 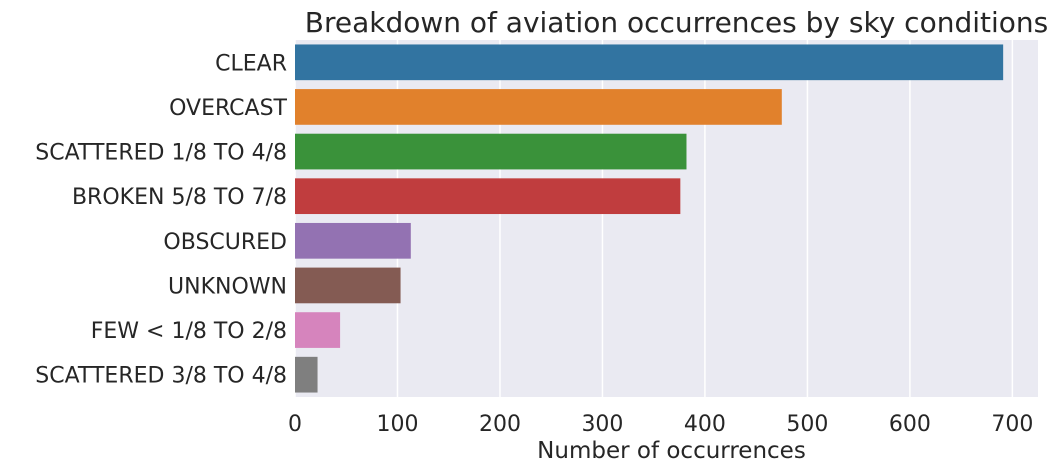 I want to click on x-tick-label: 0, so click(x=295, y=424).